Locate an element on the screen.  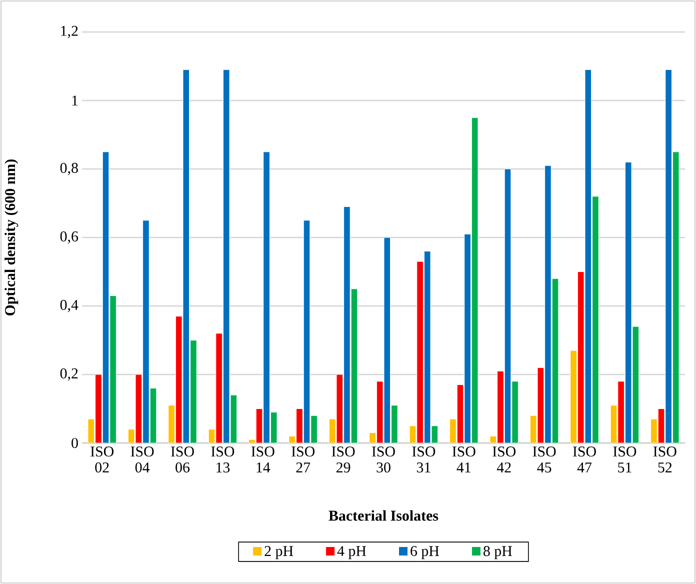
legend-label: 8 pH is located at coordinates (498, 553).